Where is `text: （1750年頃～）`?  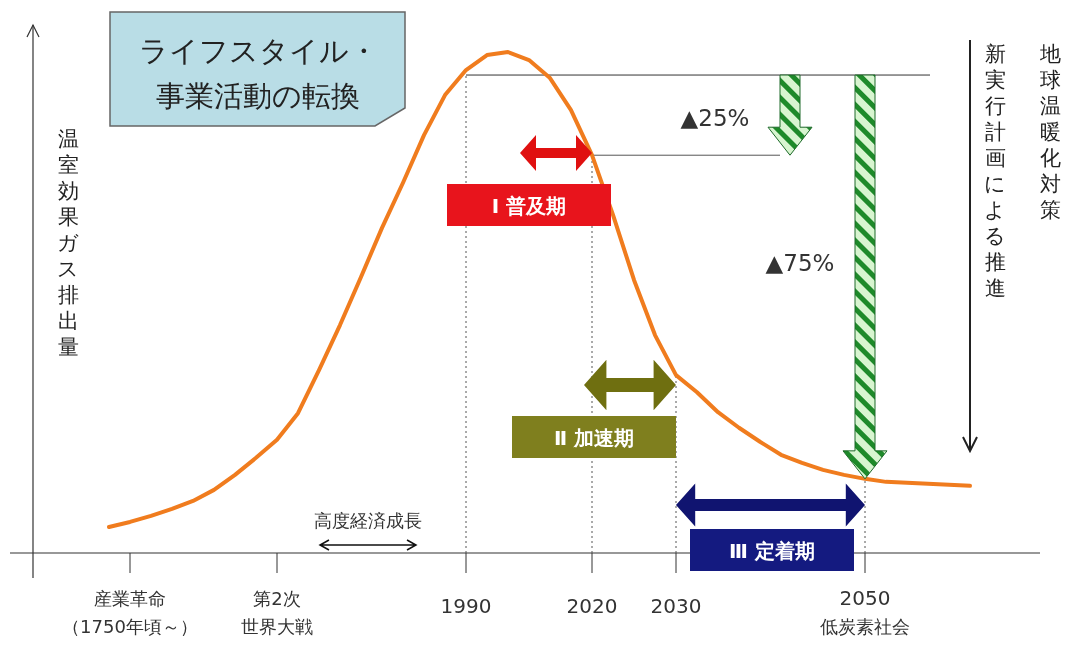 text: （1750年頃～） is located at coordinates (130, 626).